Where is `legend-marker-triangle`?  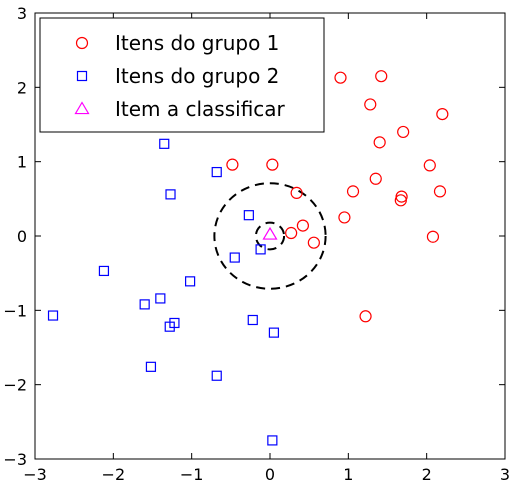 legend-marker-triangle is located at coordinates (82, 108).